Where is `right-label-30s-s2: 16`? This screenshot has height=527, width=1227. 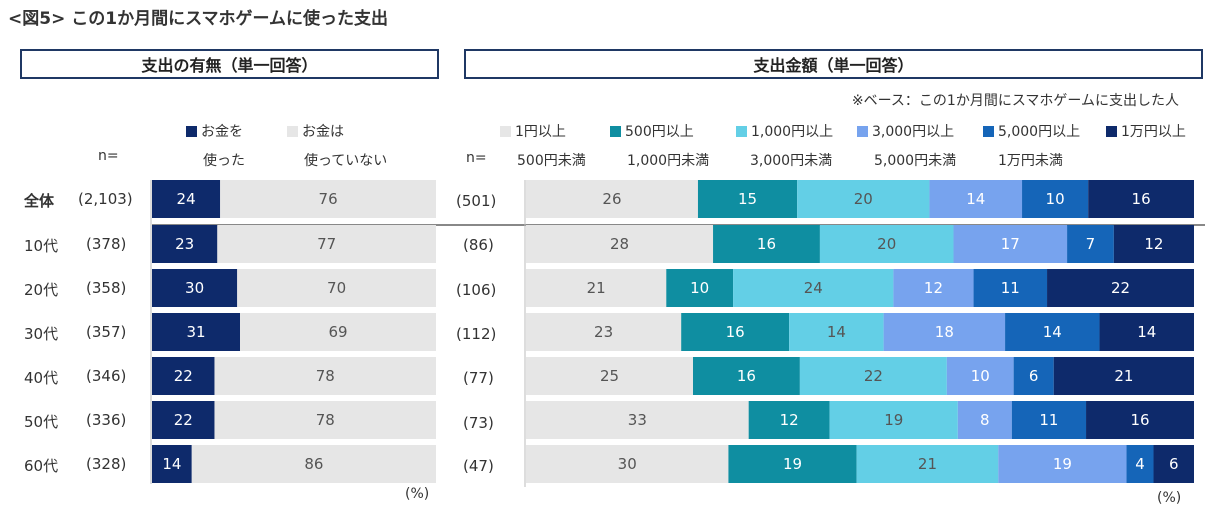 right-label-30s-s2: 16 is located at coordinates (735, 332).